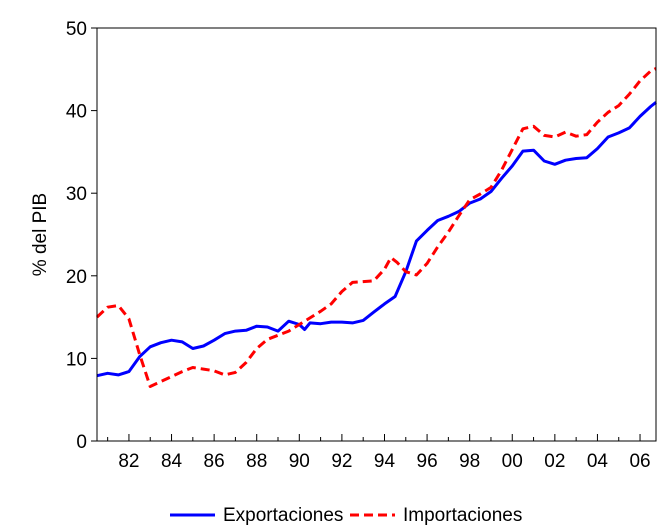 This screenshot has height=532, width=665. What do you see at coordinates (76, 29) in the screenshot?
I see `y-tick-label: 50` at bounding box center [76, 29].